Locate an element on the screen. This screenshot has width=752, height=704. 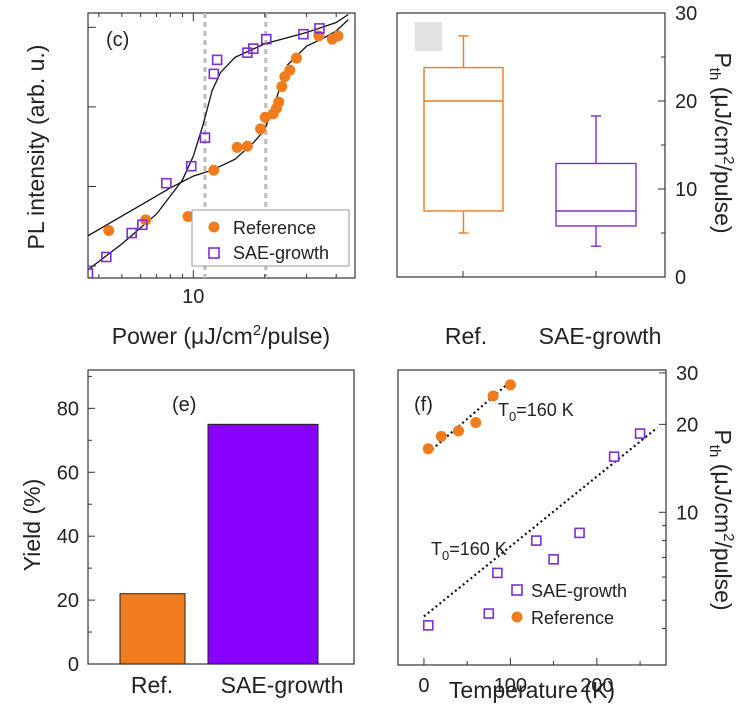
panel-e-label: (e) is located at coordinates (184, 405).